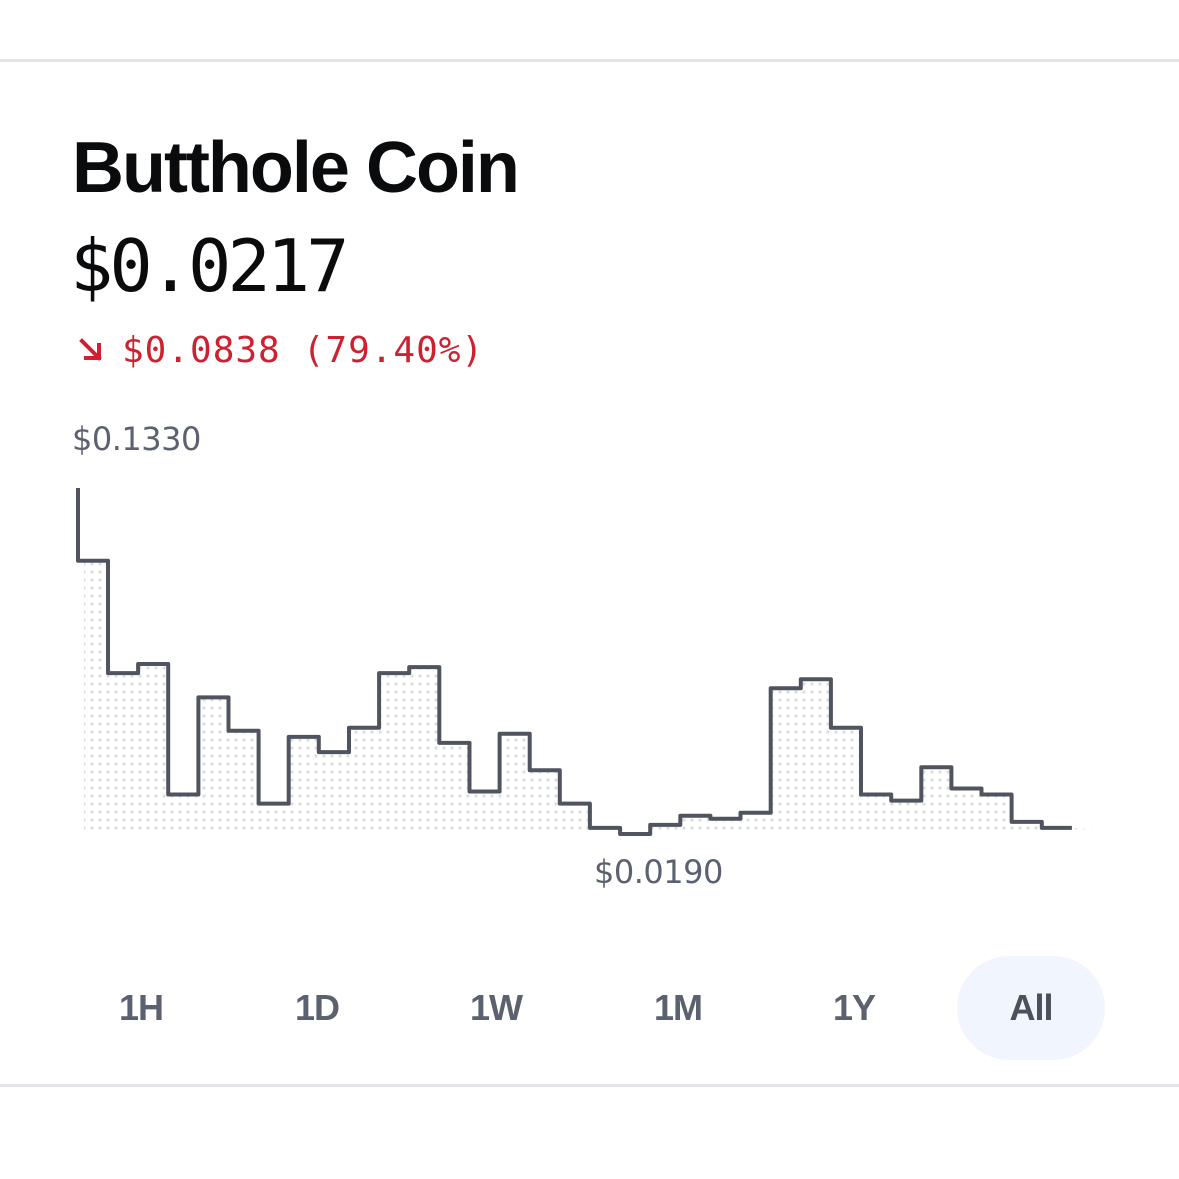  I want to click on bottom-divider, so click(589, 1085).